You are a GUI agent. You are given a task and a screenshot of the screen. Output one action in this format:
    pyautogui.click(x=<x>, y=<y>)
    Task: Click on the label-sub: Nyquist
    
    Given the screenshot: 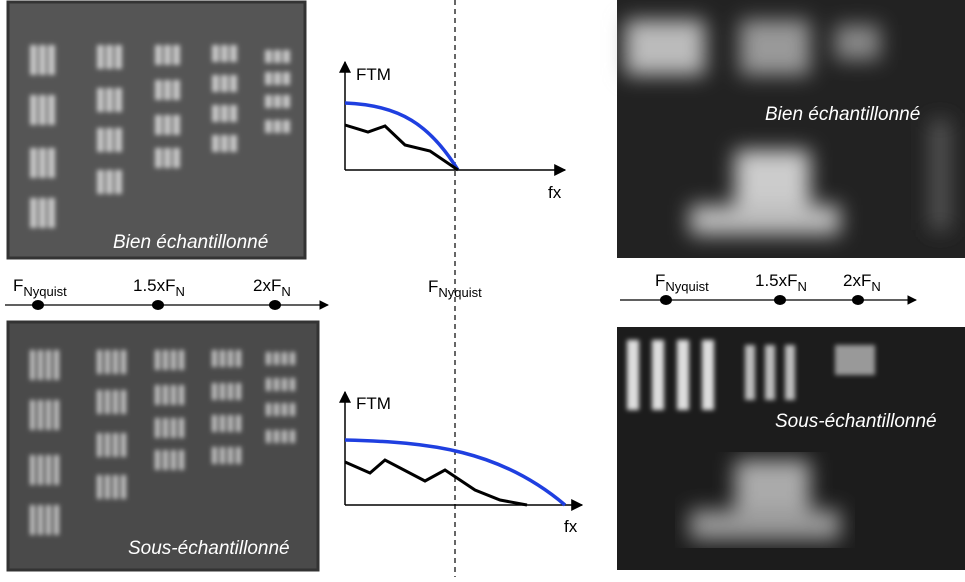 What is the action you would take?
    pyautogui.click(x=45, y=291)
    